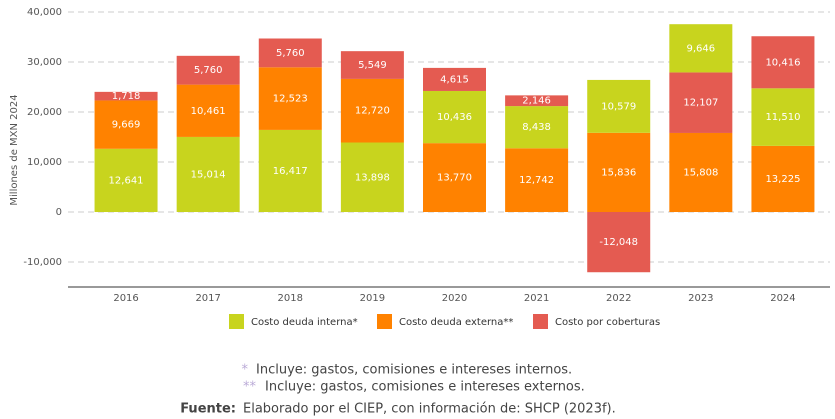 The image size is (835, 419). I want to click on data-label: 10,416, so click(782, 62).